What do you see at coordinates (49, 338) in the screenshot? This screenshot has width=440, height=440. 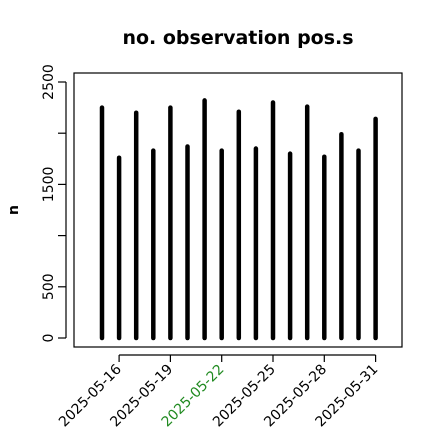 I see `y-tick-label: 0` at bounding box center [49, 338].